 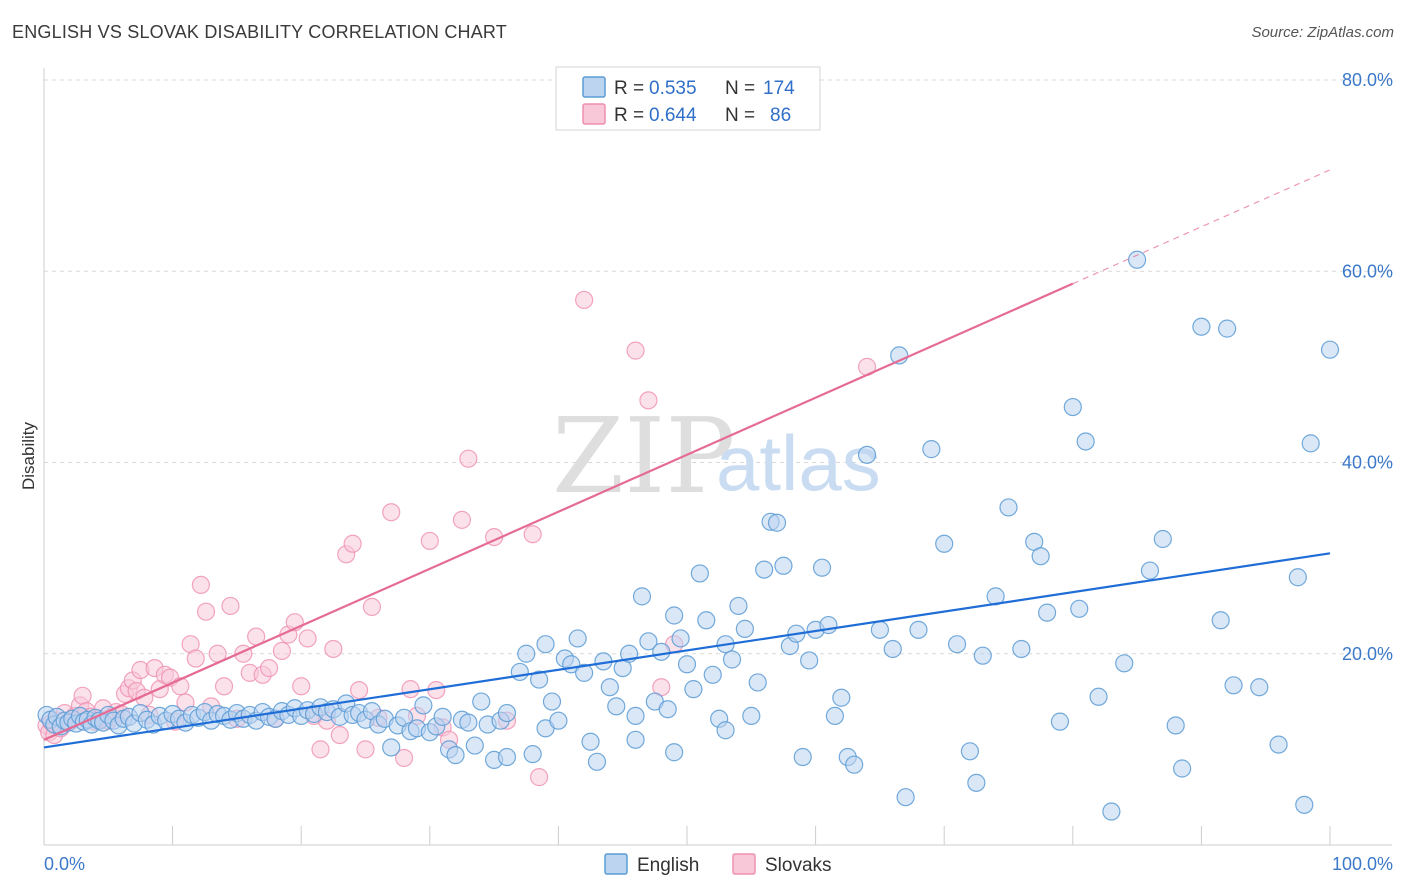 What do you see at coordinates (594, 87) in the screenshot?
I see `english-swatch` at bounding box center [594, 87].